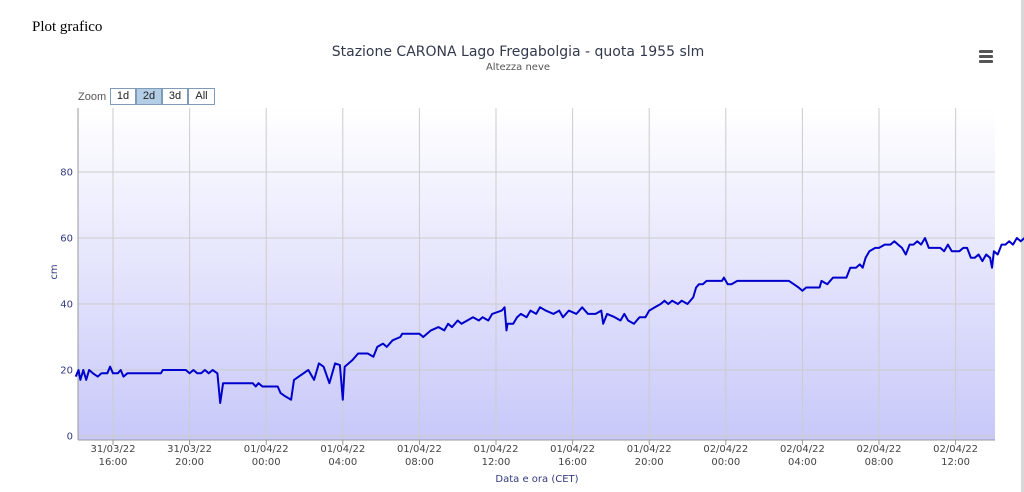 The height and width of the screenshot is (492, 1024). What do you see at coordinates (986, 56) in the screenshot?
I see `hamburger-menu-icon` at bounding box center [986, 56].